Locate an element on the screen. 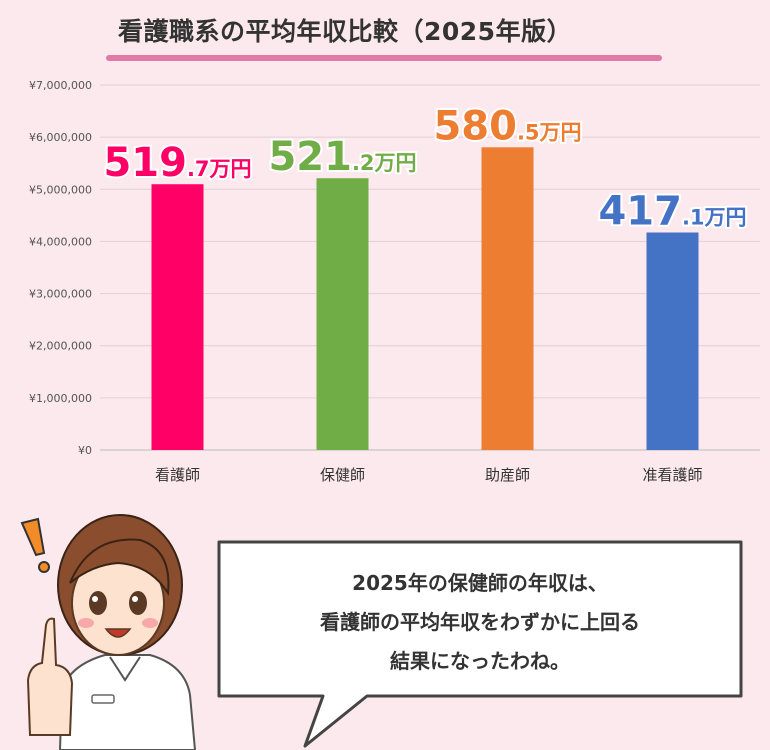  y-tick-label: ¥7,000,000 is located at coordinates (60, 85).